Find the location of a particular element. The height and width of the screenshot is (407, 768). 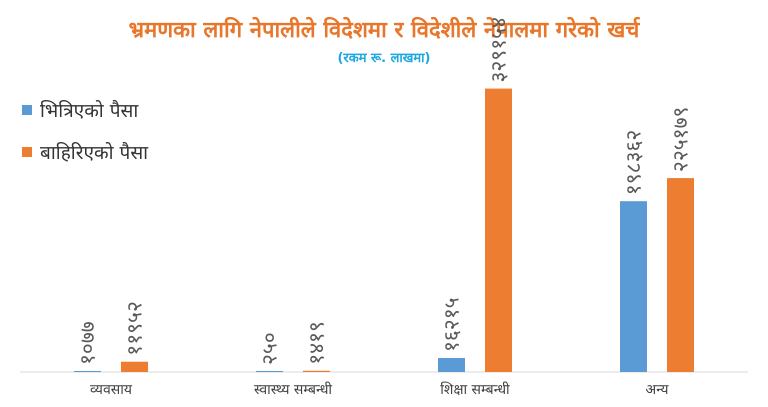

x-tick-label-0: व्यवसाय is located at coordinates (111, 390).